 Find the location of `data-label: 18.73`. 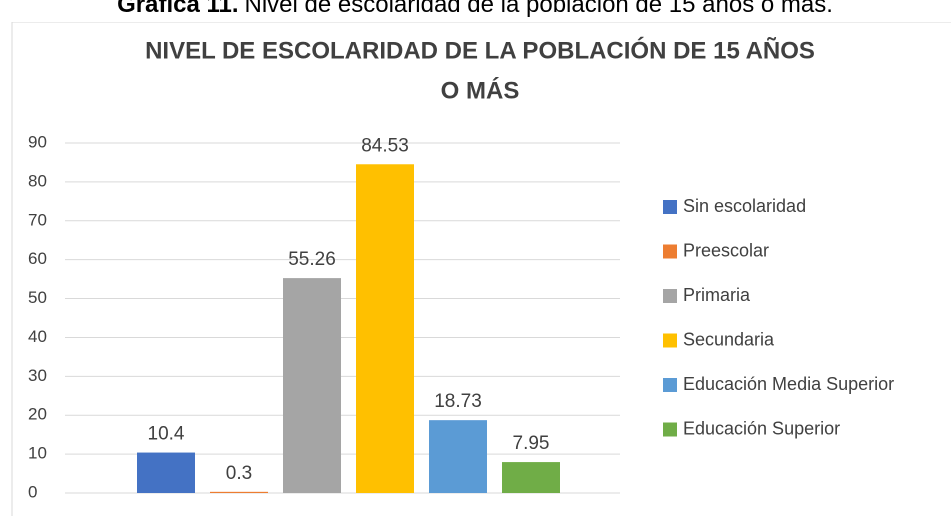

data-label: 18.73 is located at coordinates (458, 401).